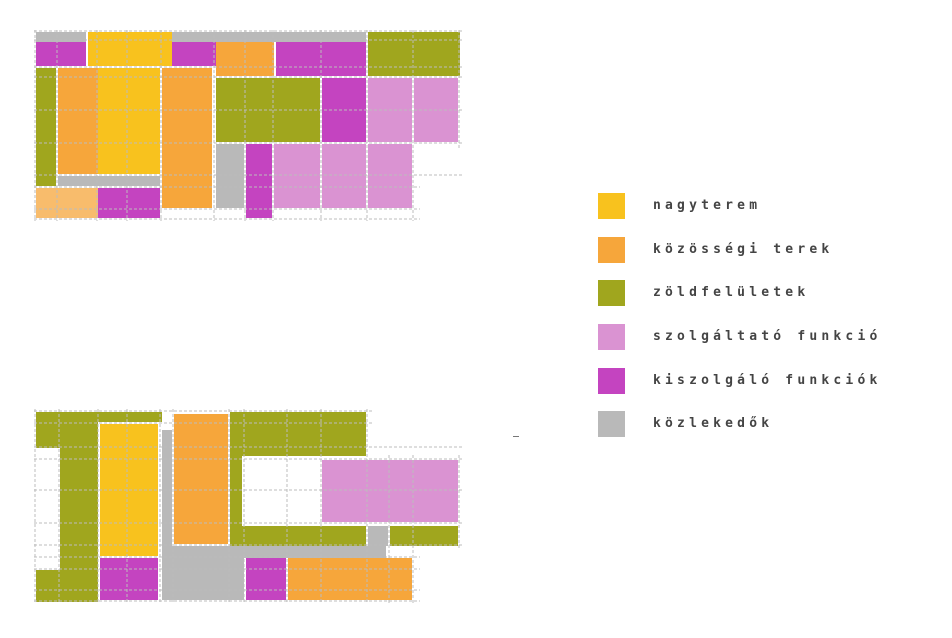  What do you see at coordinates (516, 436) in the screenshot?
I see `stray-mark` at bounding box center [516, 436].